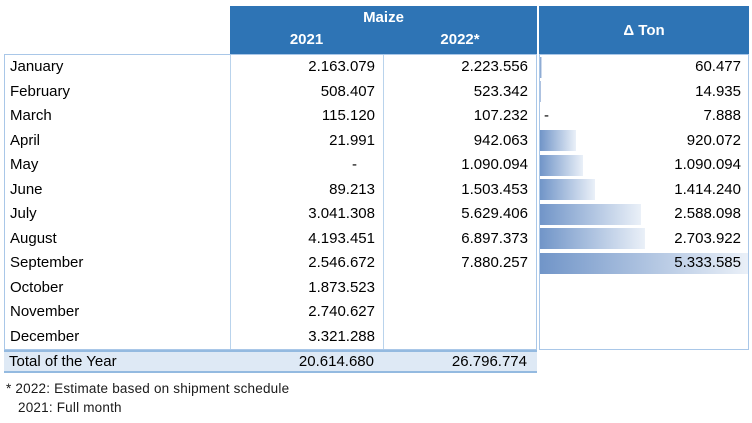 The width and height of the screenshot is (752, 423). What do you see at coordinates (644, 337) in the screenshot?
I see `delta-row-december` at bounding box center [644, 337].